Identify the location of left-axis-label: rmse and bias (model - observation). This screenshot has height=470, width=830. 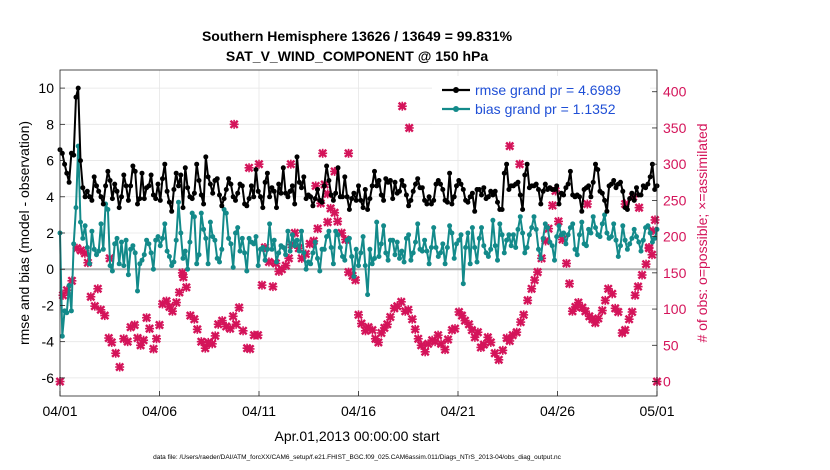
(24, 233).